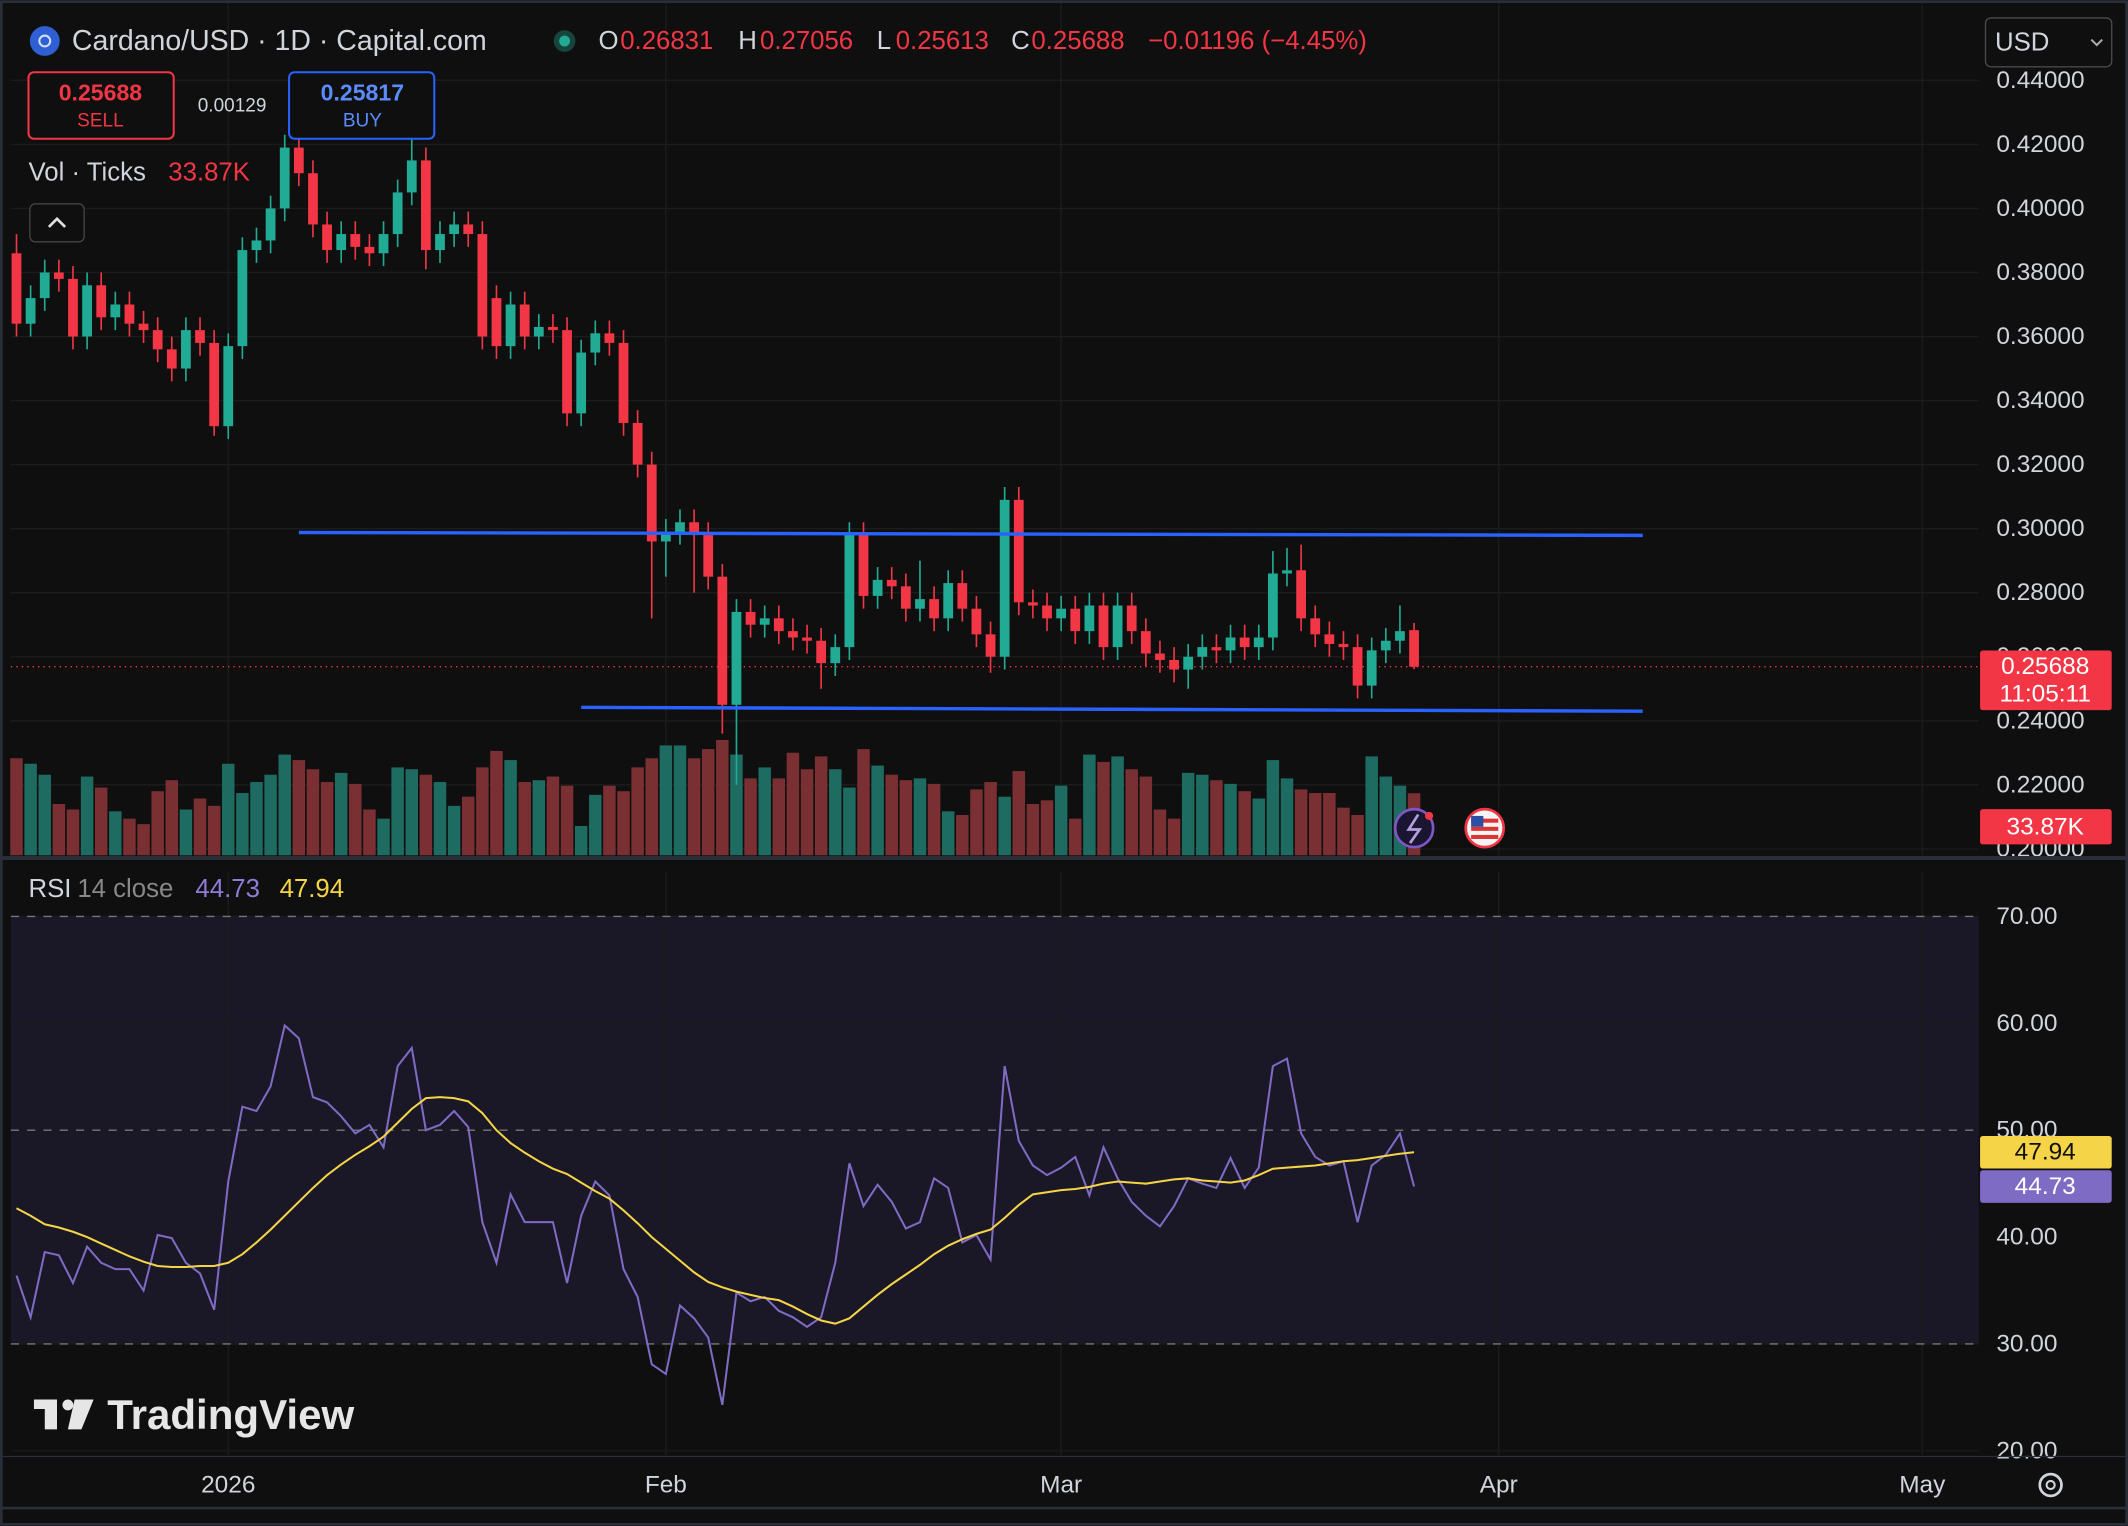  What do you see at coordinates (1112, 709) in the screenshot?
I see `trendline` at bounding box center [1112, 709].